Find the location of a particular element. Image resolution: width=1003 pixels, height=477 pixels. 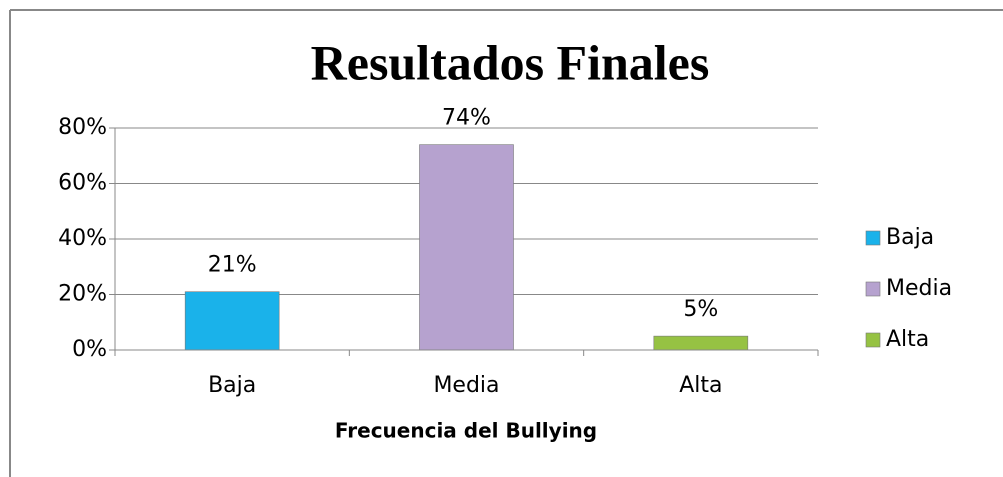

x-axis-title: Frecuencia del Bullying is located at coordinates (466, 431).